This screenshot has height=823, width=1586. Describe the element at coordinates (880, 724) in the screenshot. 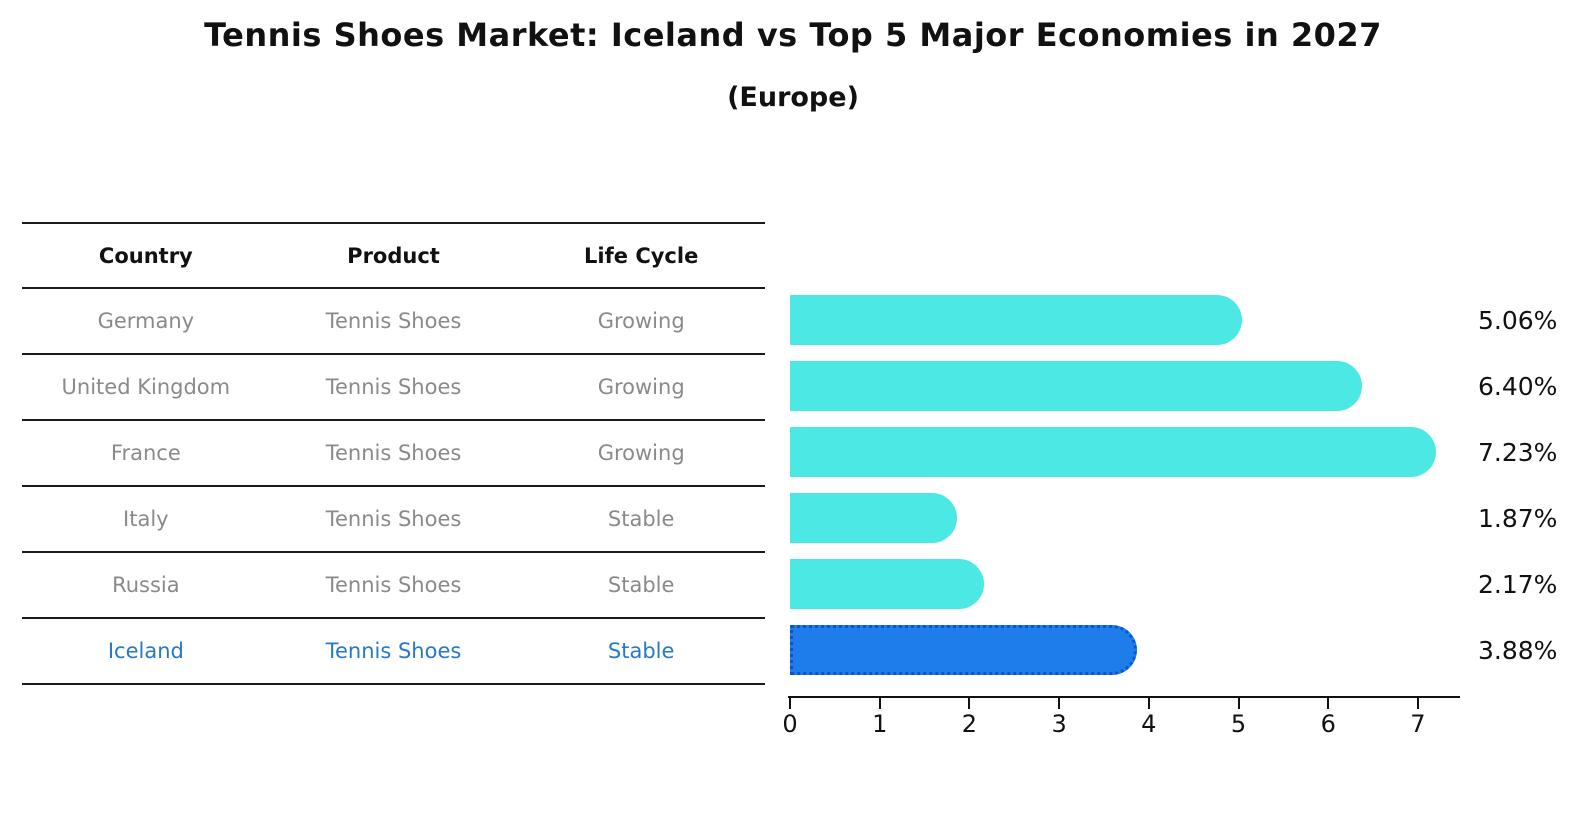

I see `x-tick-label: 1` at that location.